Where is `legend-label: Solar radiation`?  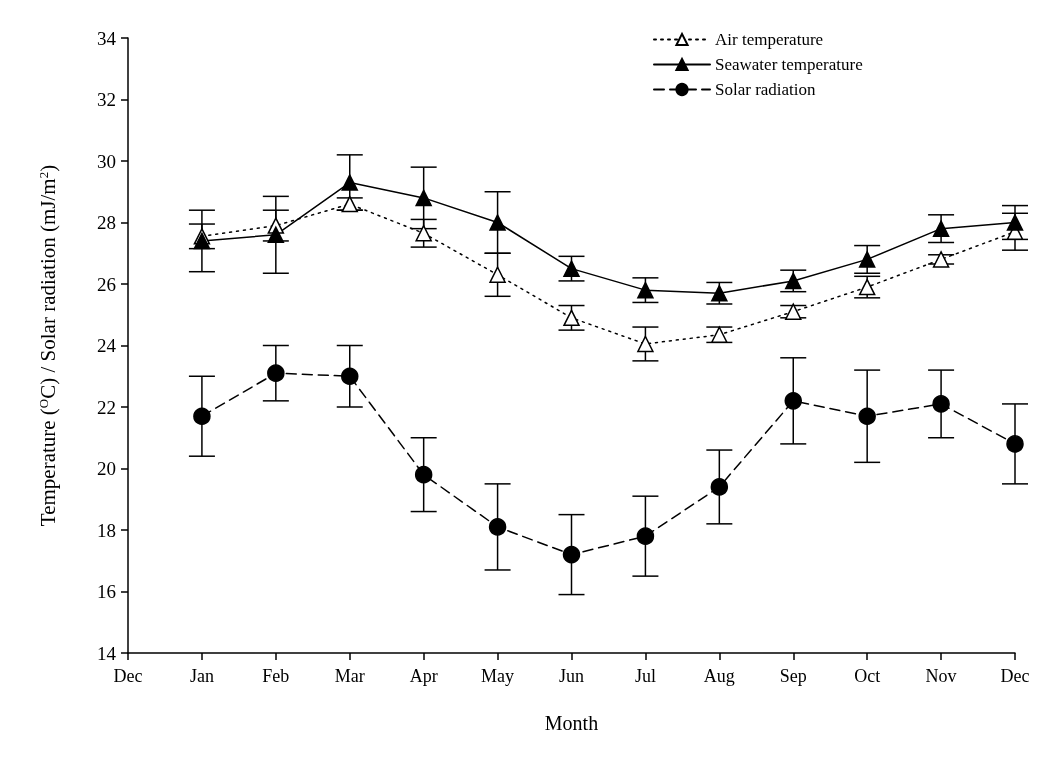 legend-label: Solar radiation is located at coordinates (766, 89).